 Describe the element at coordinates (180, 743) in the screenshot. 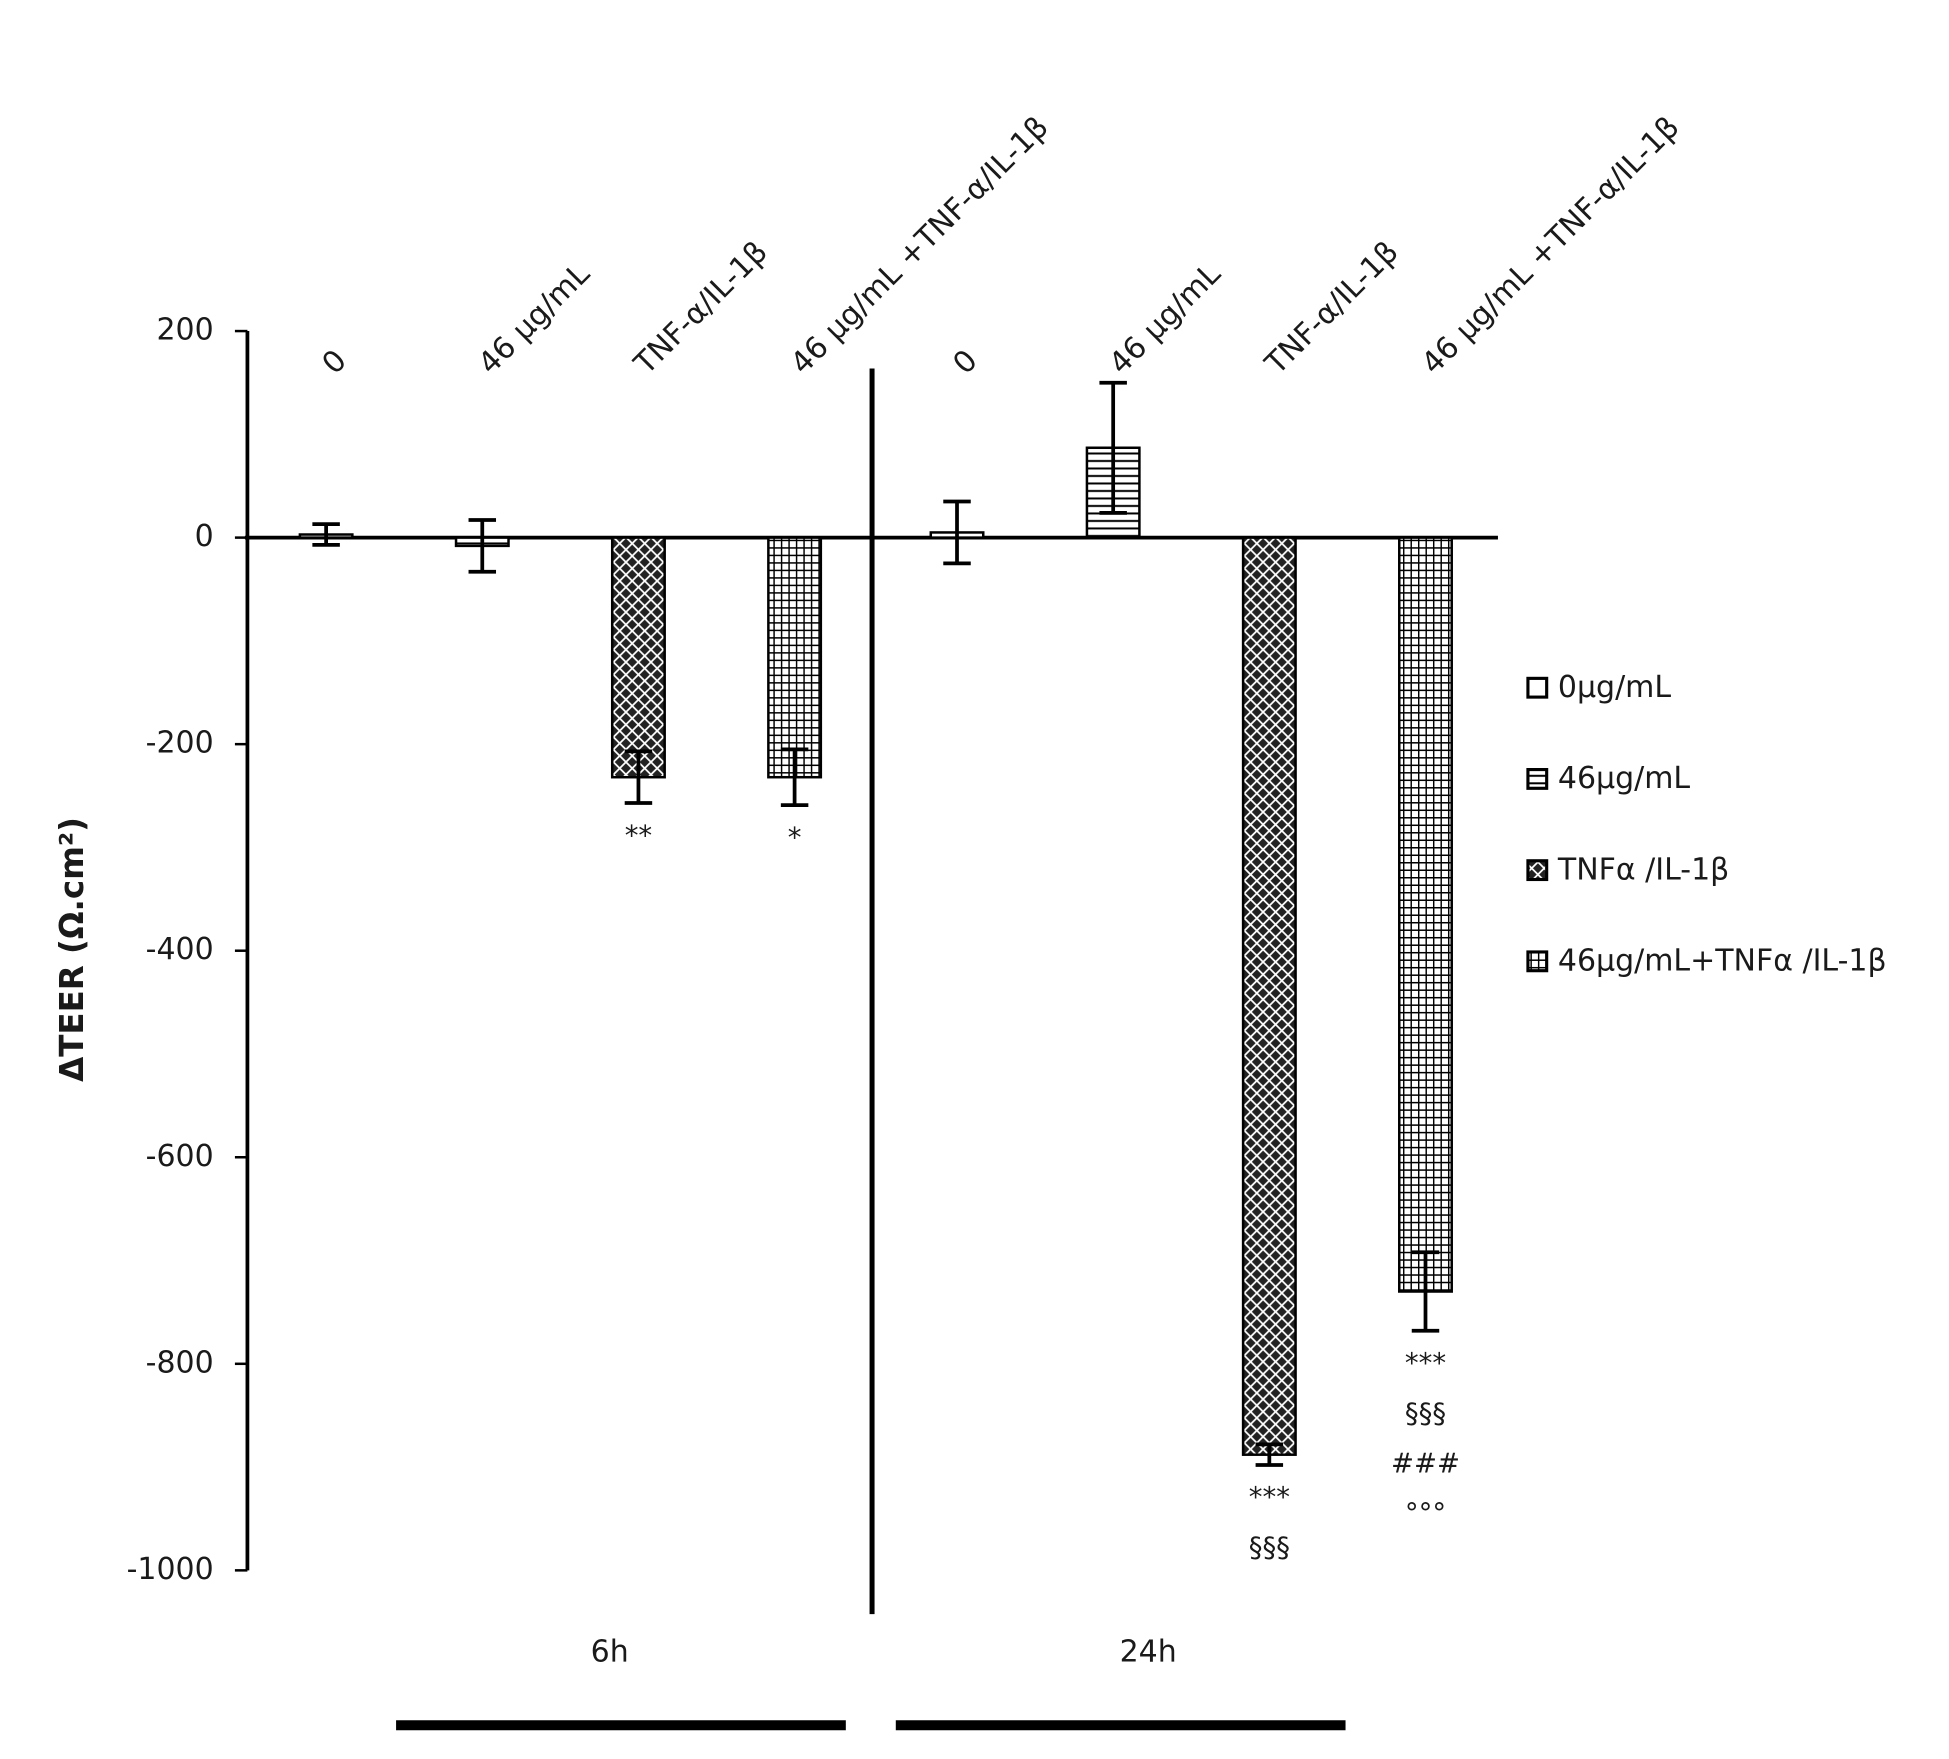

I see `y-tick-label: -200` at that location.